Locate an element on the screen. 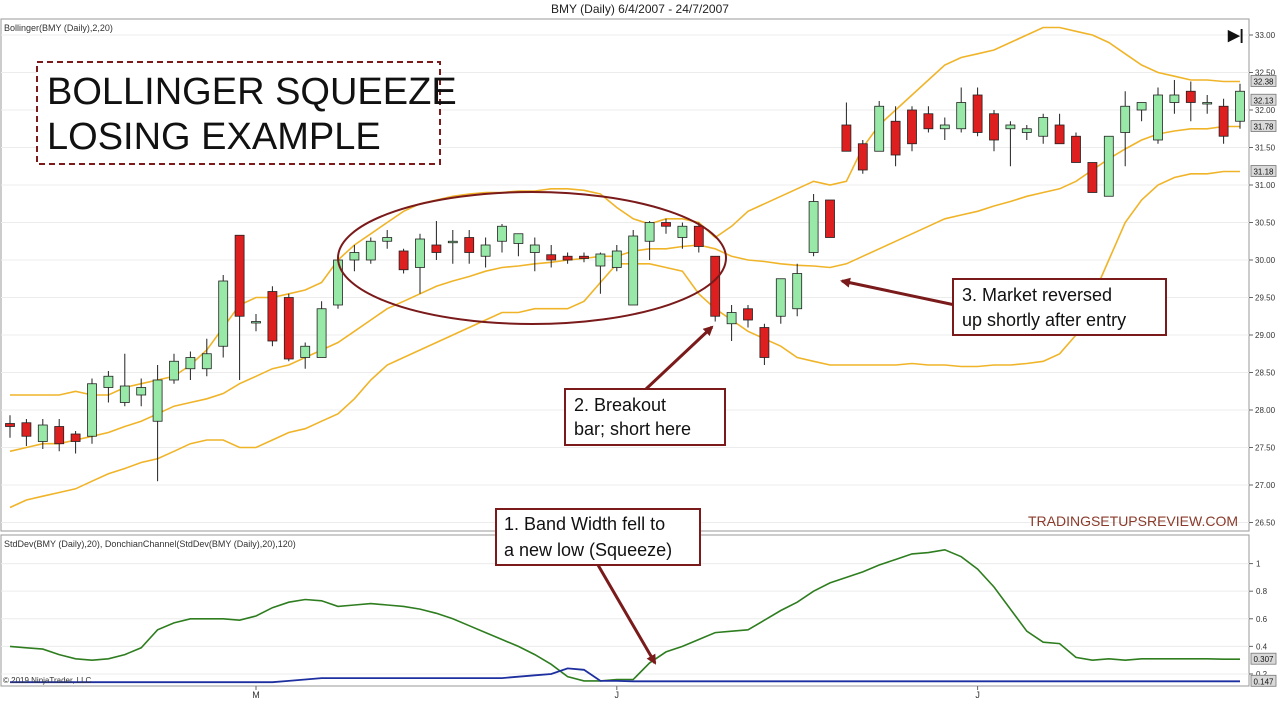  indicator-marker-box is located at coordinates (1263, 658).